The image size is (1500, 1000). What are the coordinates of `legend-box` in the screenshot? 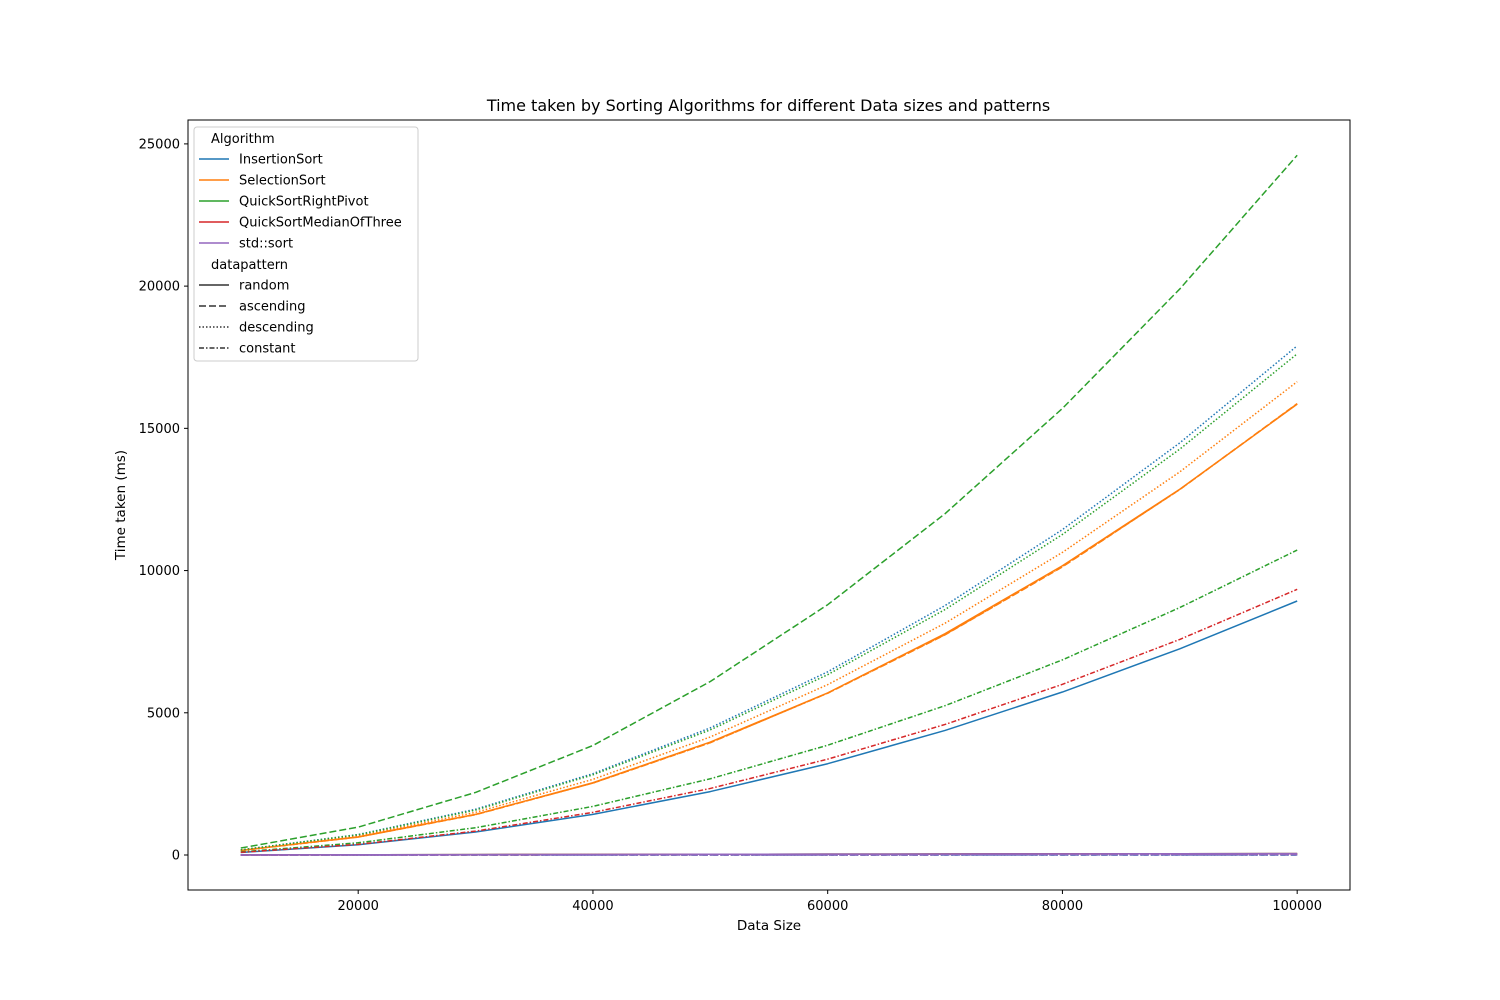 It's located at (306, 244).